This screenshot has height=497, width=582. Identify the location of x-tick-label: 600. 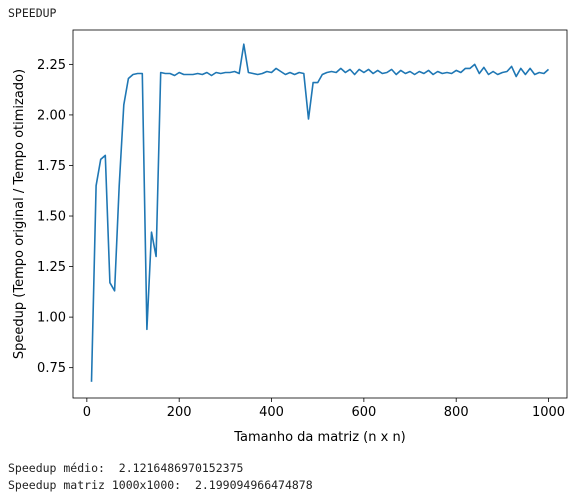
(363, 412).